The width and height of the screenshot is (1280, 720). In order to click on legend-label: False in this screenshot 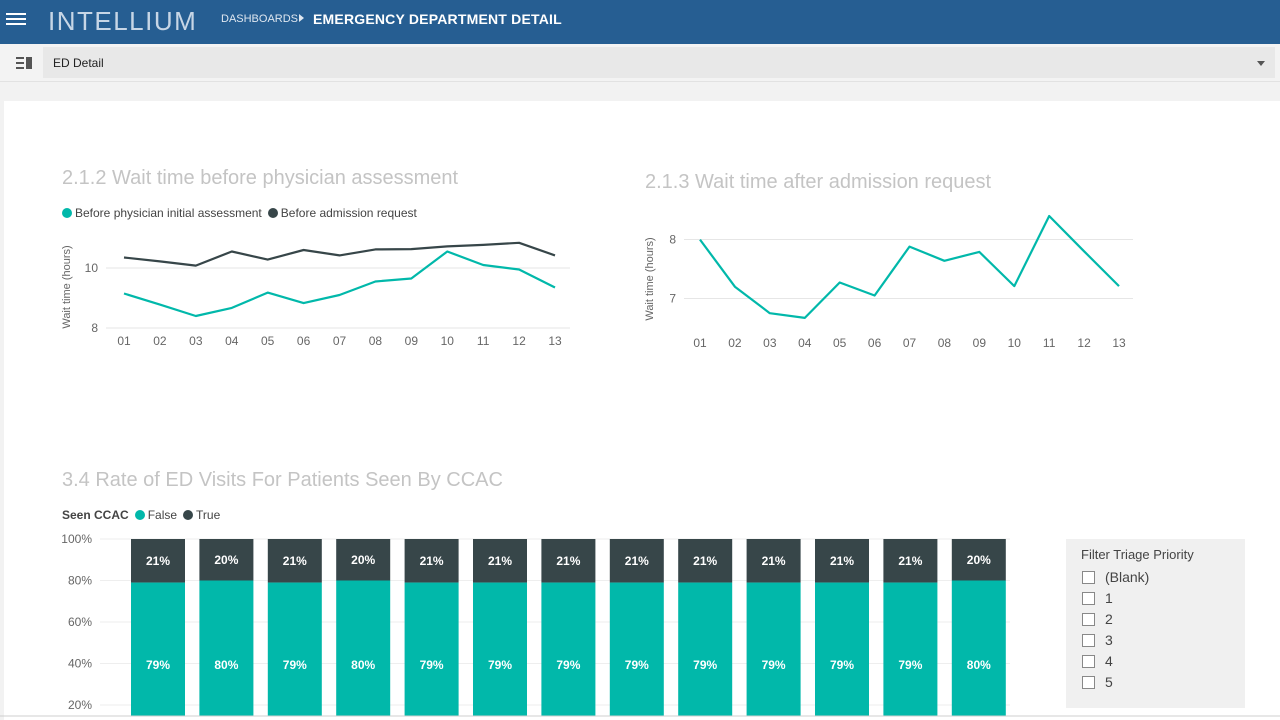, I will do `click(162, 515)`.